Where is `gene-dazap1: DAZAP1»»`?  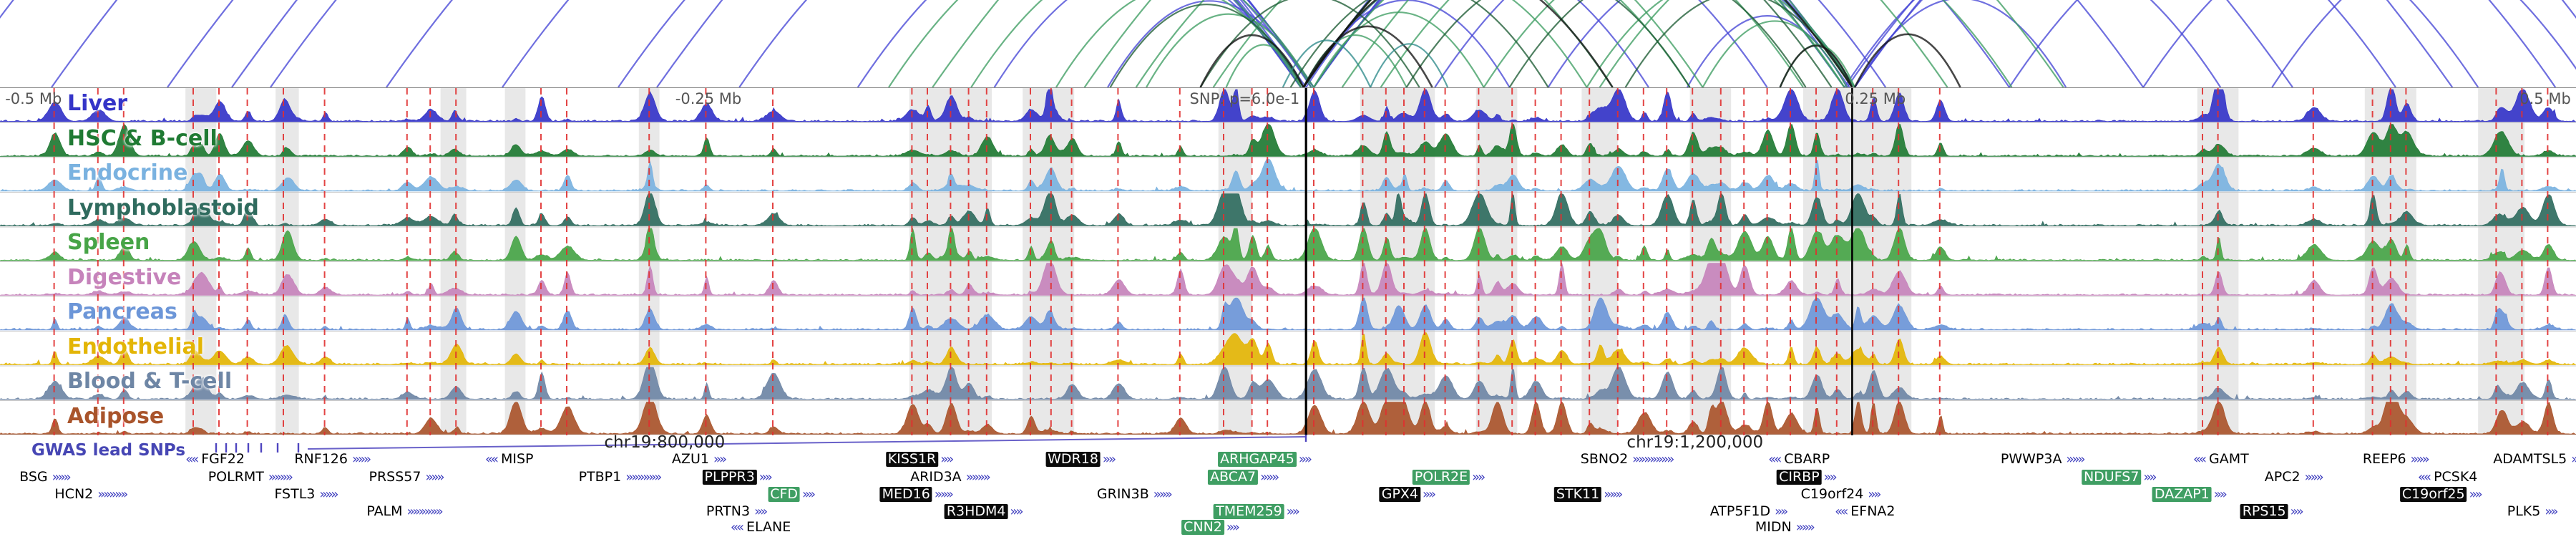 gene-dazap1: DAZAP1»» is located at coordinates (2190, 494).